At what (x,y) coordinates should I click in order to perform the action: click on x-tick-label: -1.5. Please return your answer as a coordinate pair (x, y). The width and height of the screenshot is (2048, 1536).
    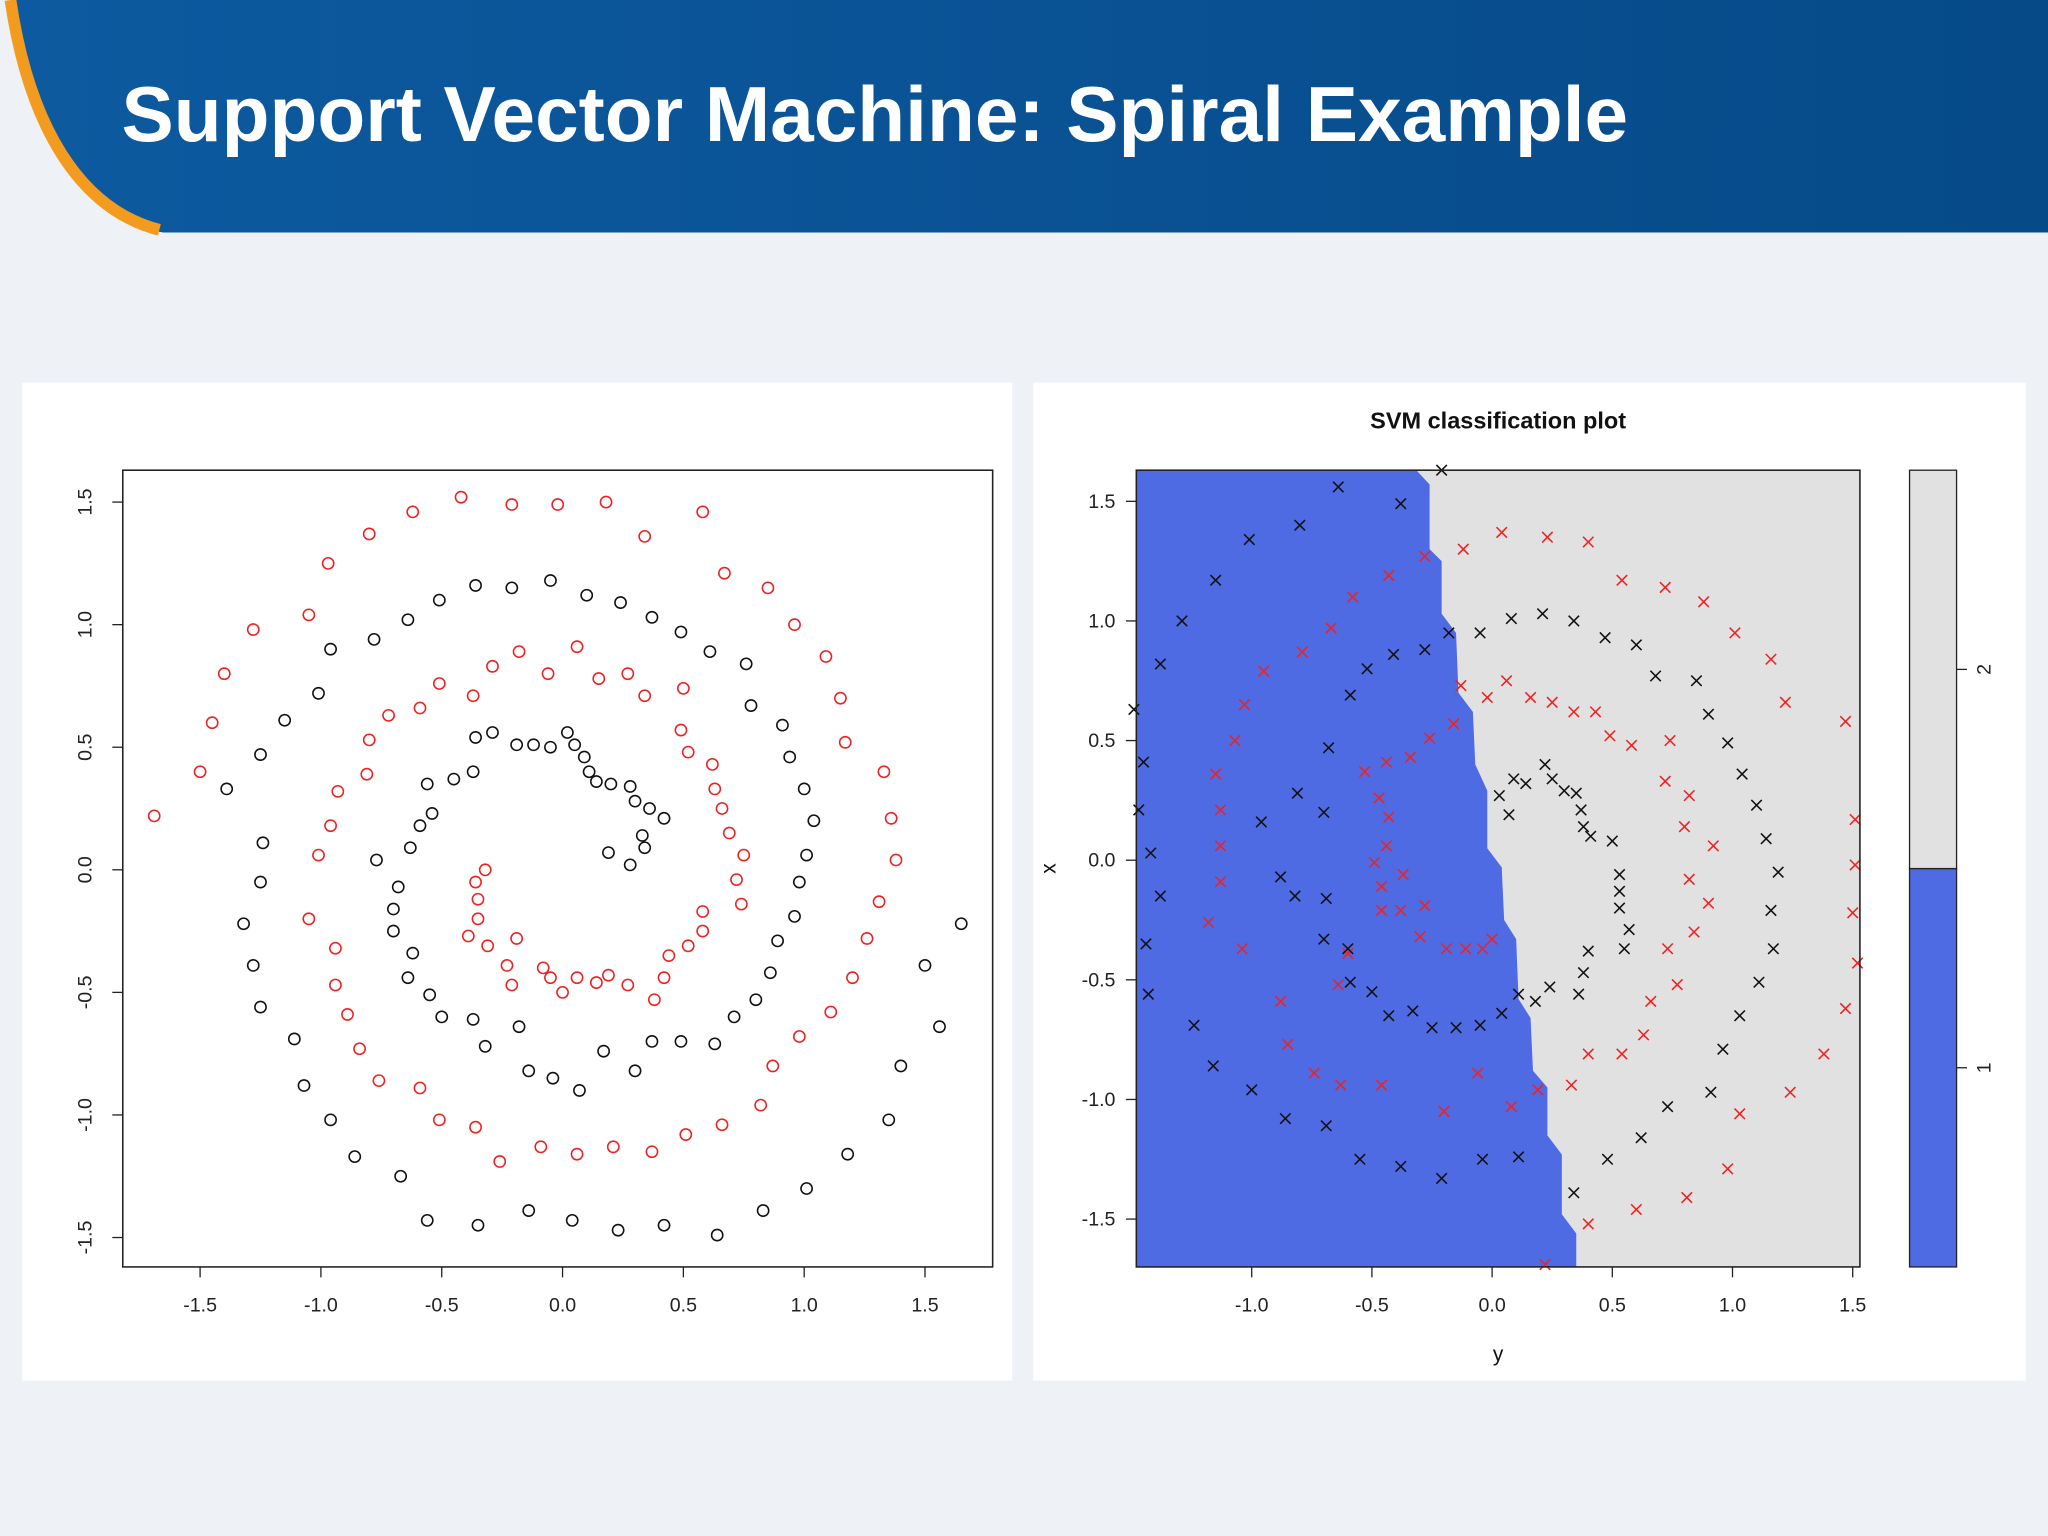
    Looking at the image, I should click on (200, 1305).